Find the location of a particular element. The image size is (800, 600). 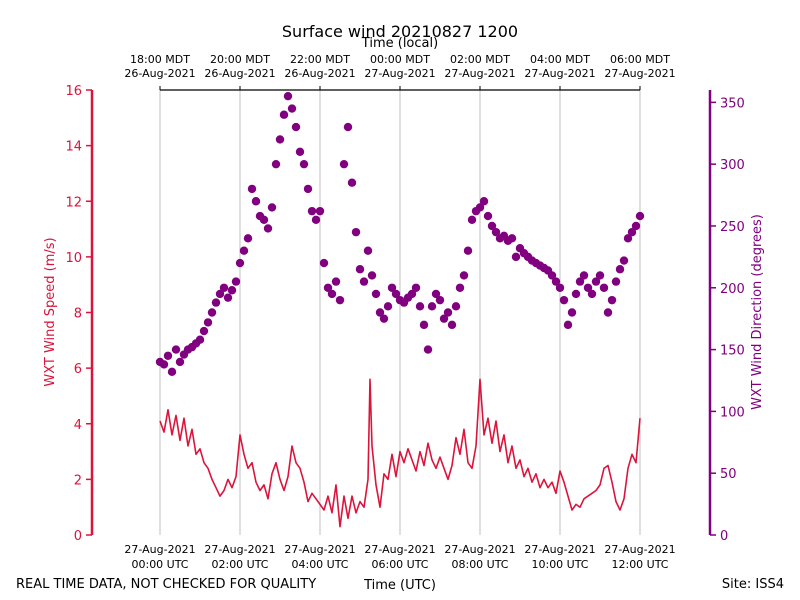

right-y-tick-label: 300 is located at coordinates (732, 165).